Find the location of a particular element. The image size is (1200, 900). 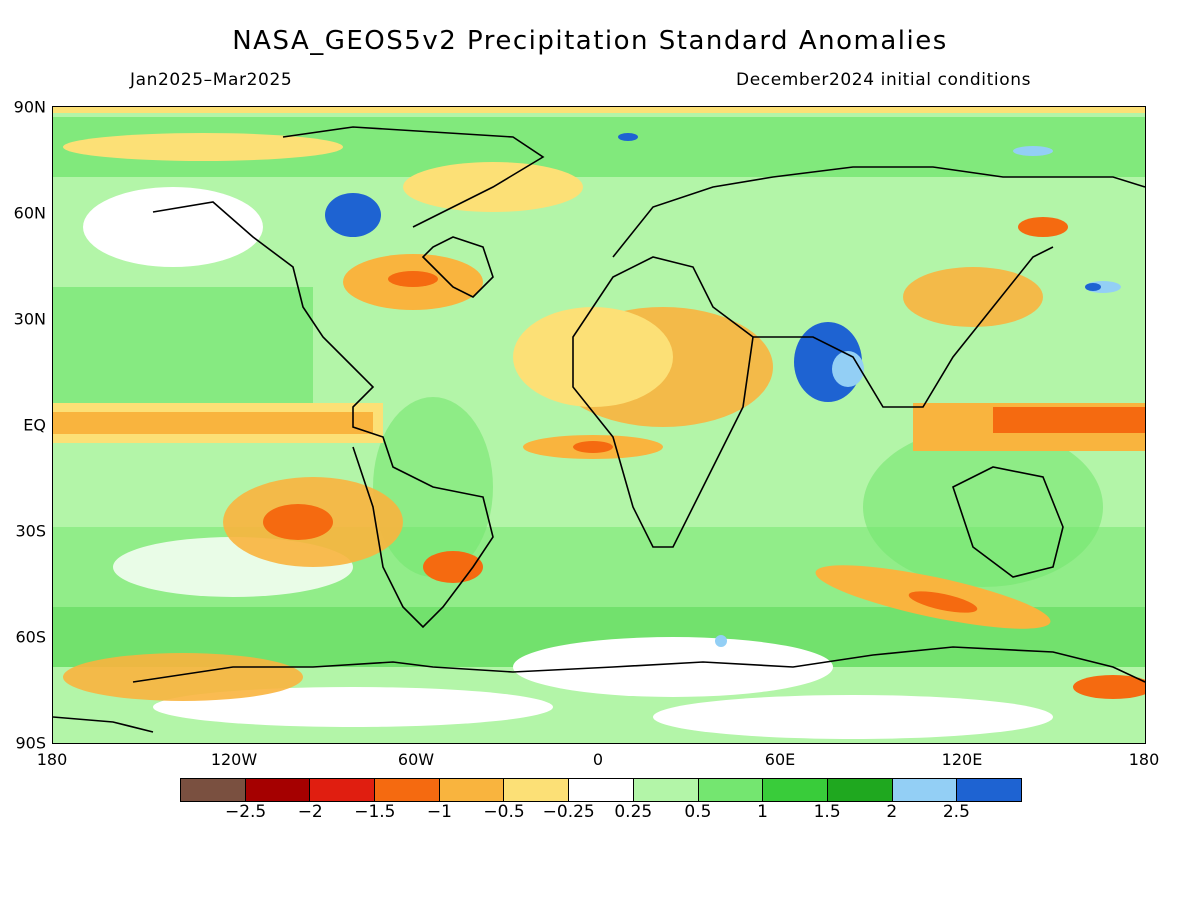

forecast-period: Jan2025–Mar2025 is located at coordinates (211, 80).